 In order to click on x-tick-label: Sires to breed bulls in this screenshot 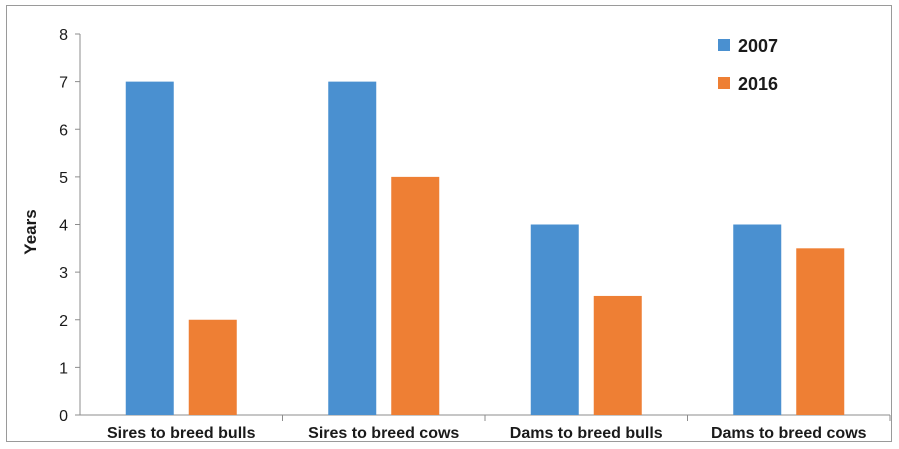, I will do `click(181, 433)`.